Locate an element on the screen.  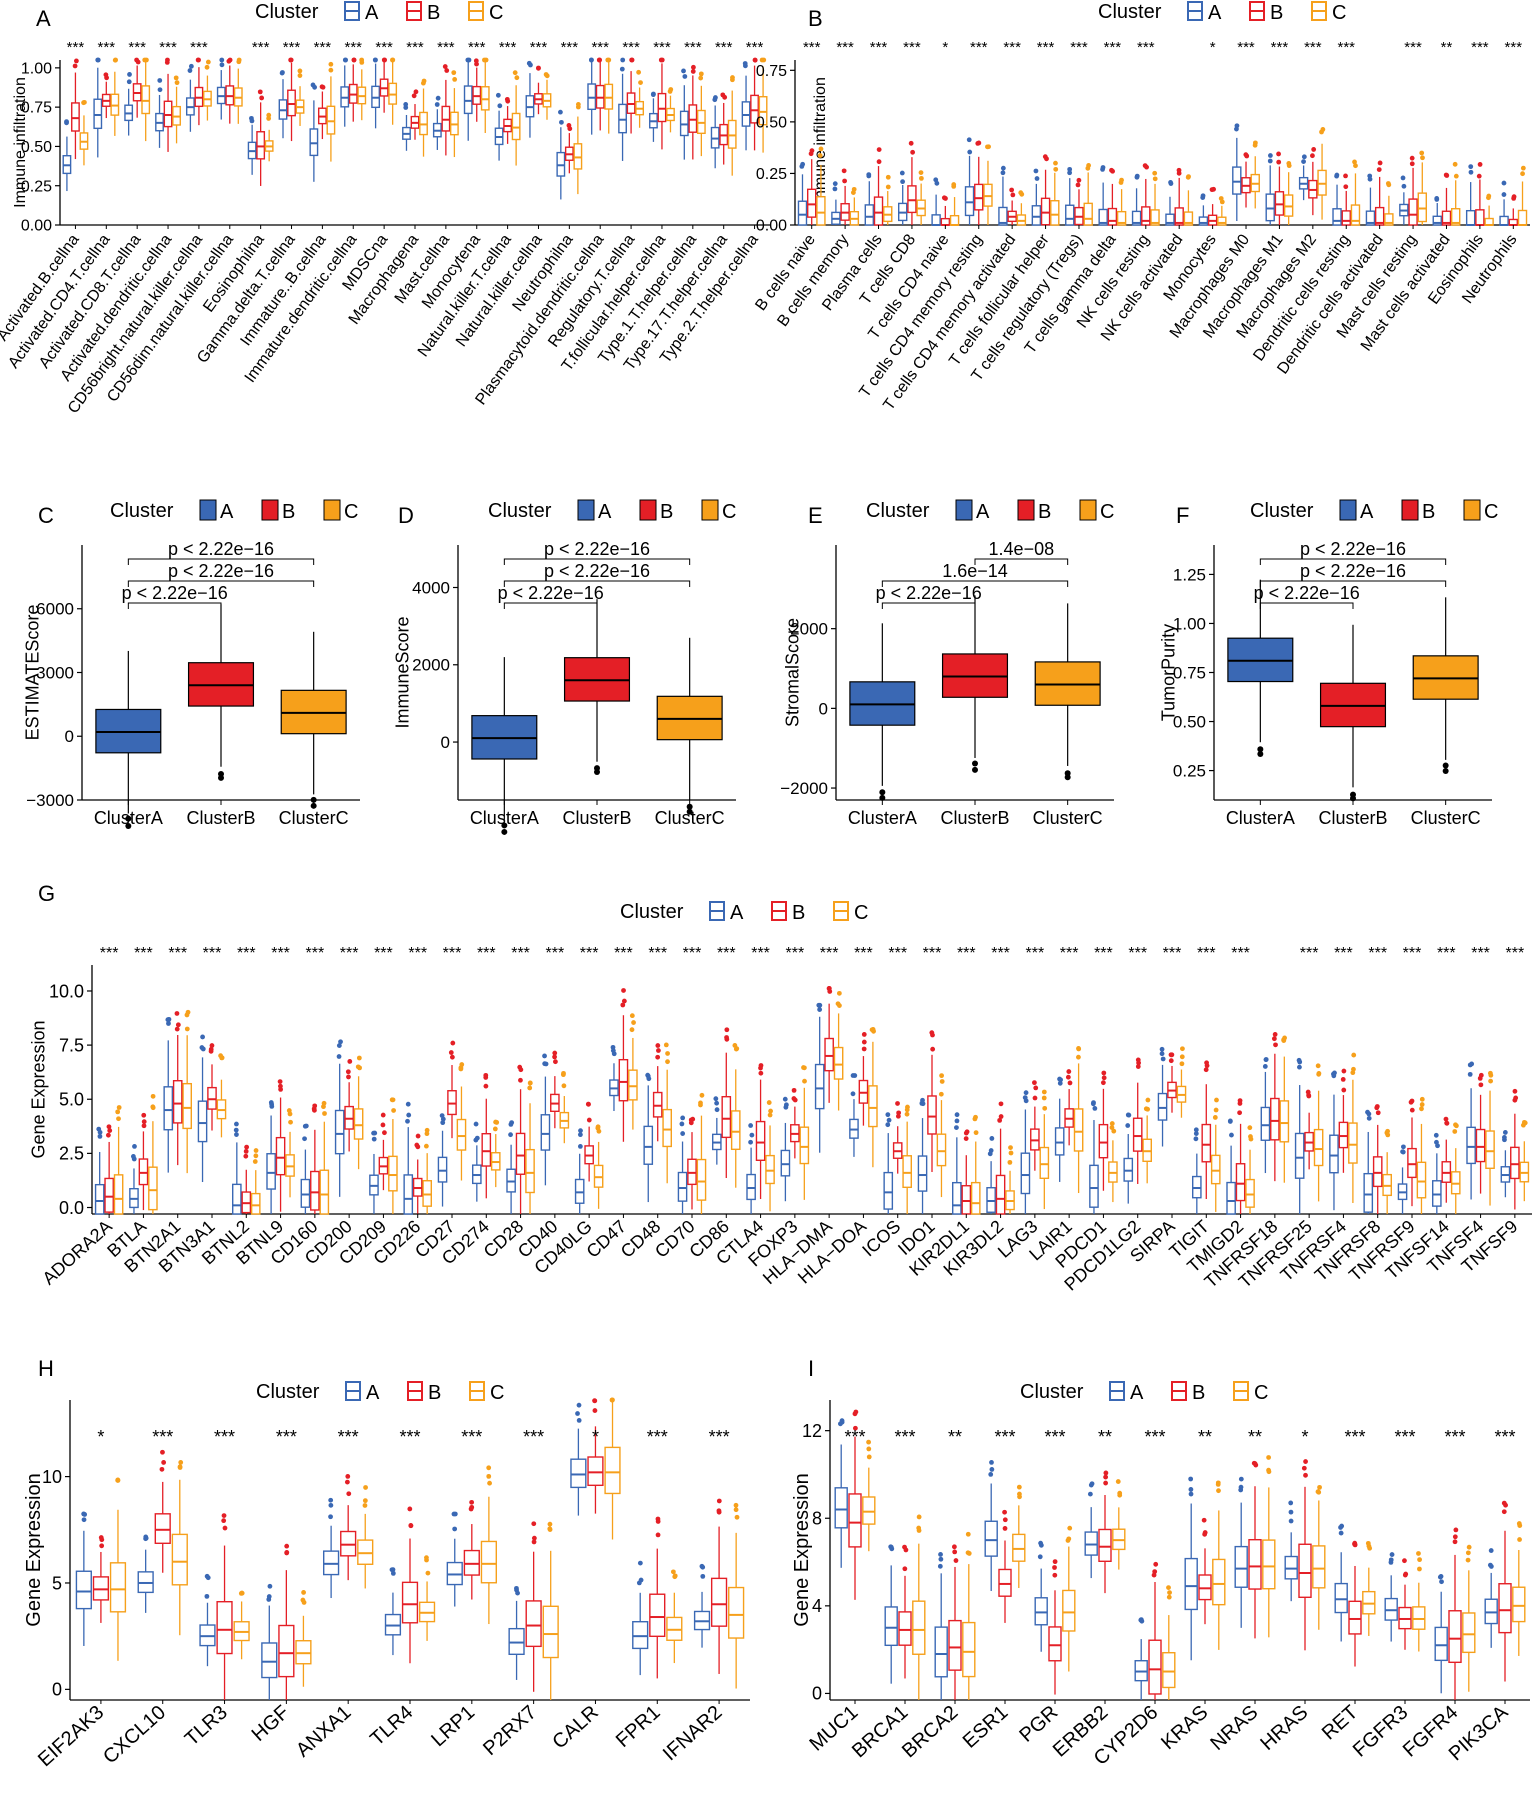
box-I-6-B is located at coordinates (1155, 1630).